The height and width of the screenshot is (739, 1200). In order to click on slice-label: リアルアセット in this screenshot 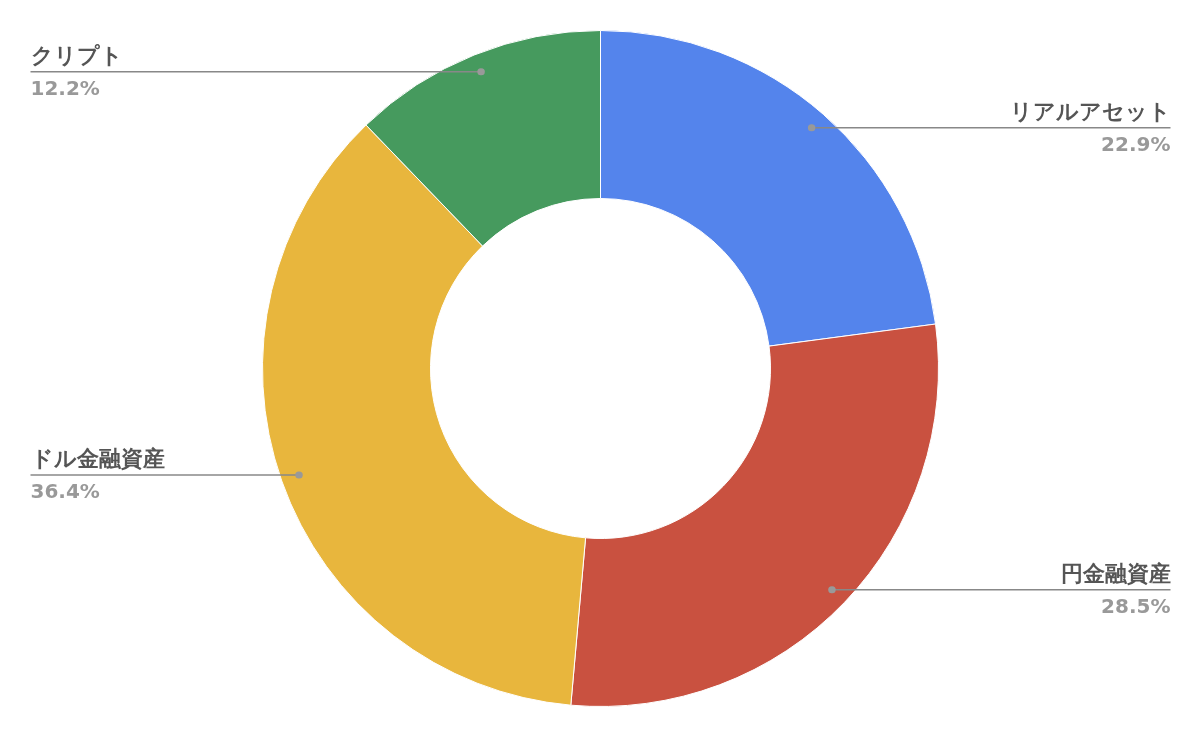, I will do `click(1090, 111)`.